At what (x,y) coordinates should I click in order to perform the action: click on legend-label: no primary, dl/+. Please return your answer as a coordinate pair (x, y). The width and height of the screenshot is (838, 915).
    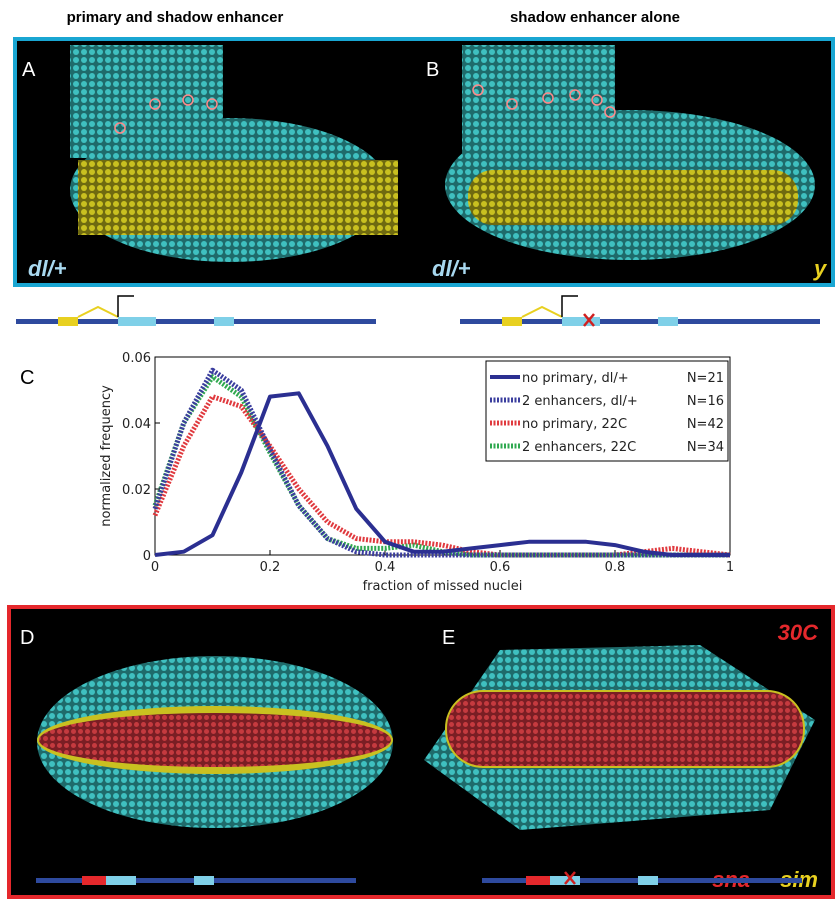
    Looking at the image, I should click on (575, 378).